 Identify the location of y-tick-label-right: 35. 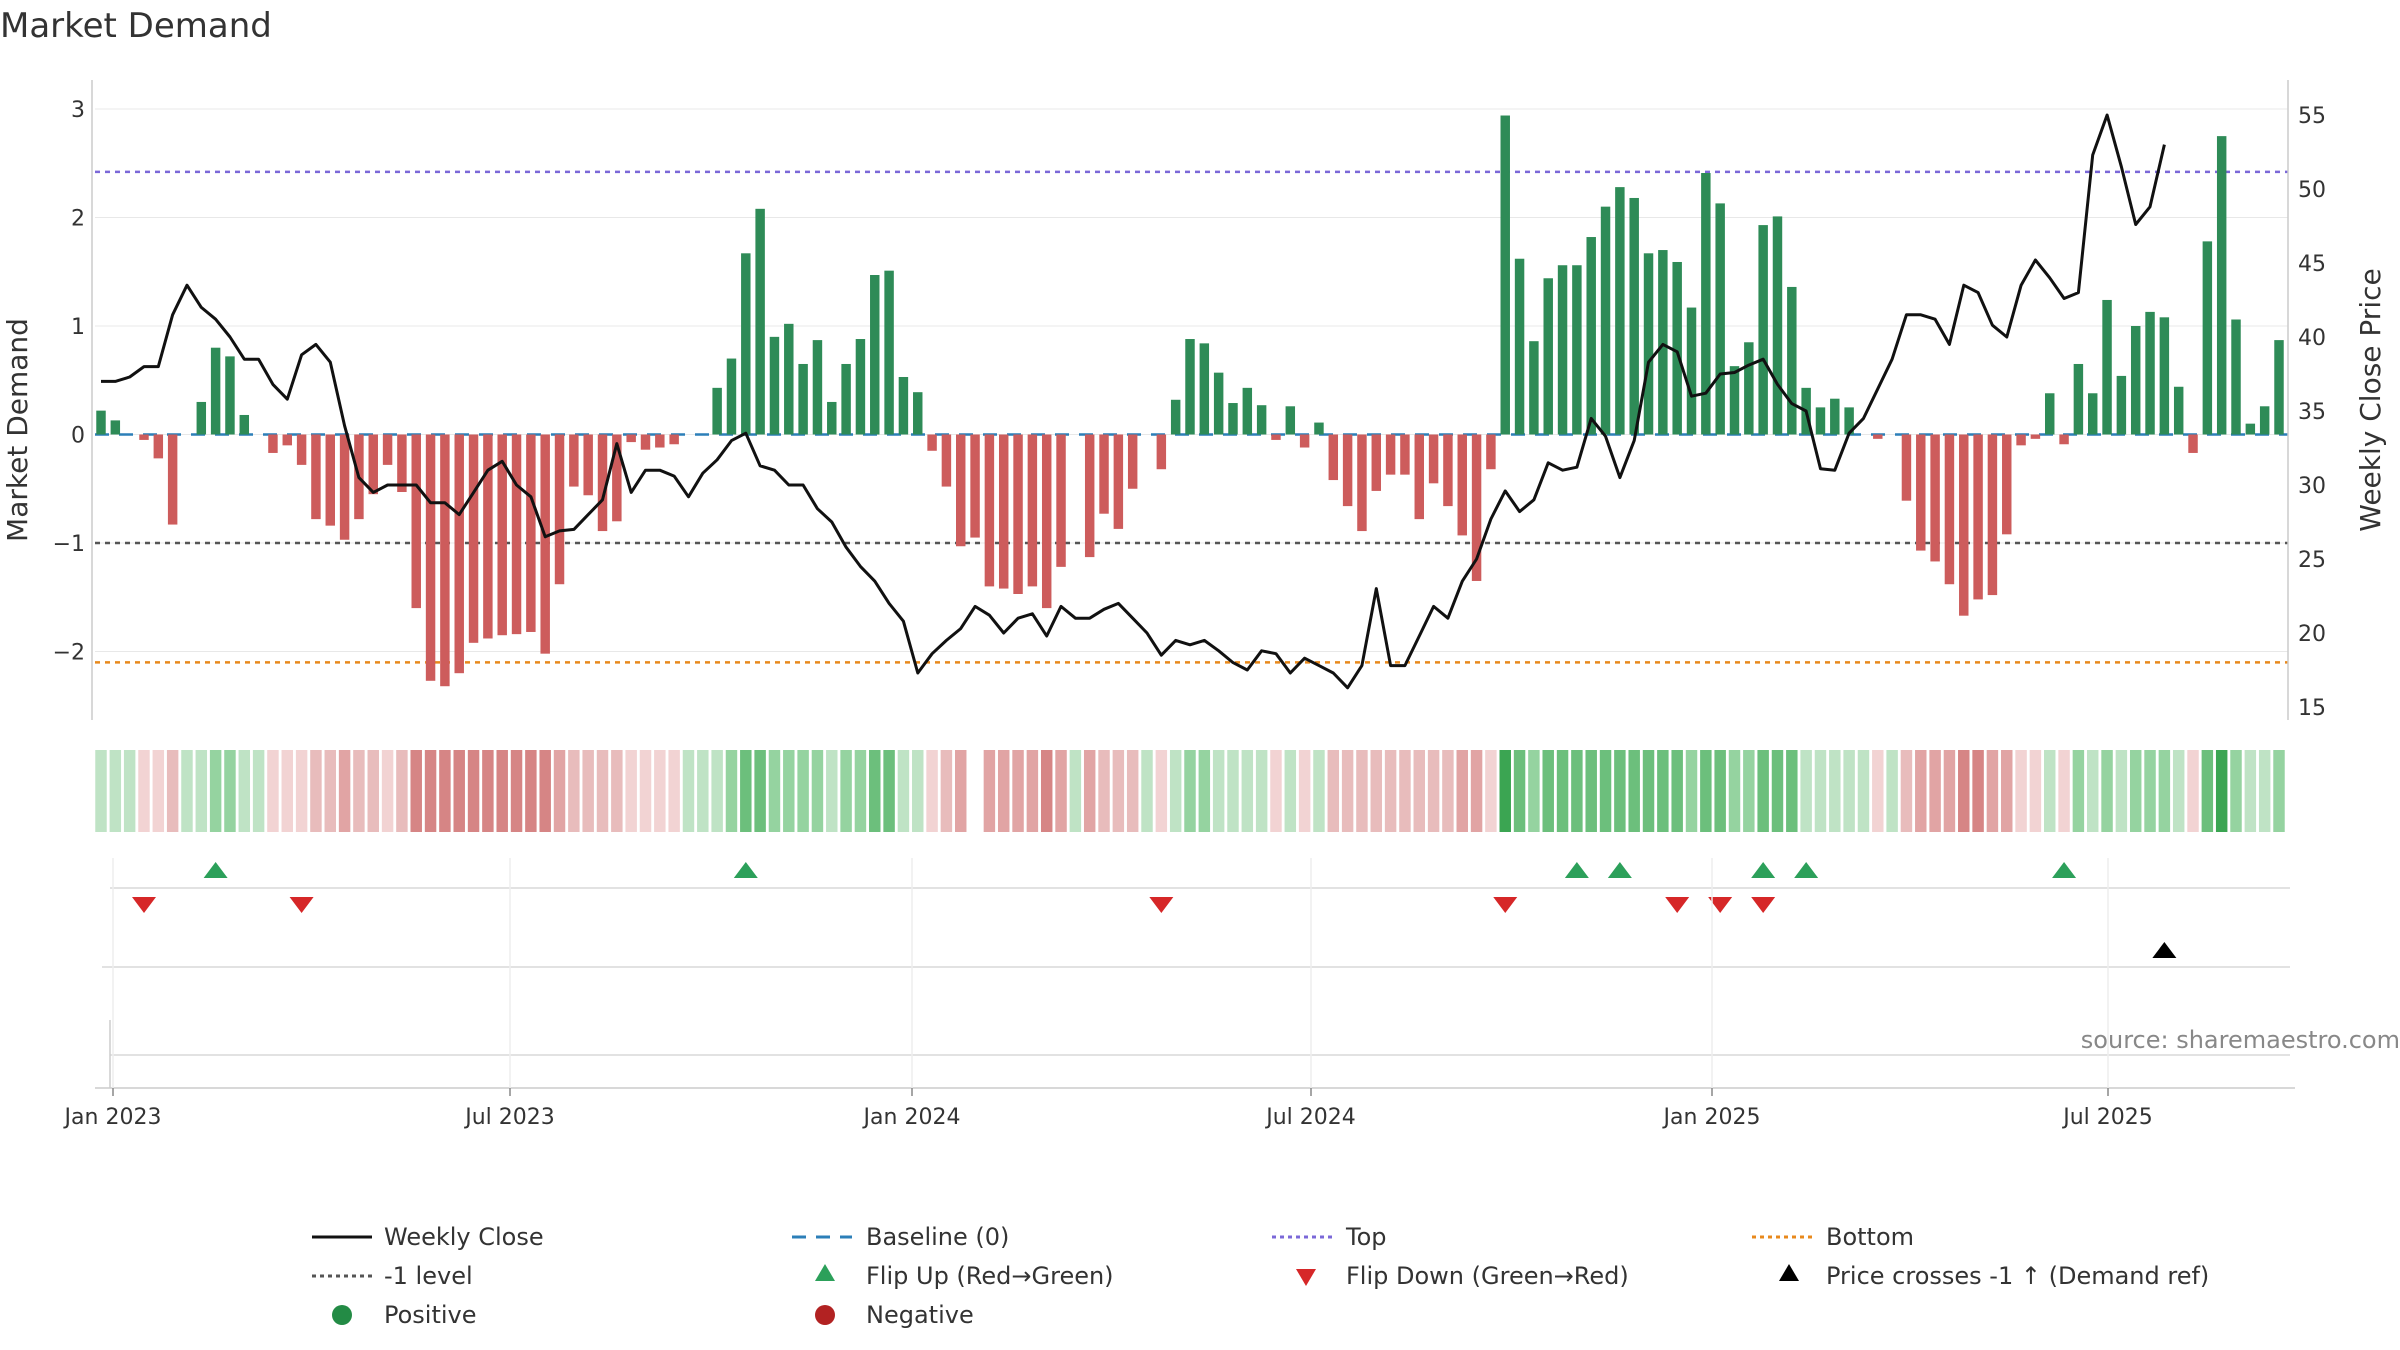
(2312, 412).